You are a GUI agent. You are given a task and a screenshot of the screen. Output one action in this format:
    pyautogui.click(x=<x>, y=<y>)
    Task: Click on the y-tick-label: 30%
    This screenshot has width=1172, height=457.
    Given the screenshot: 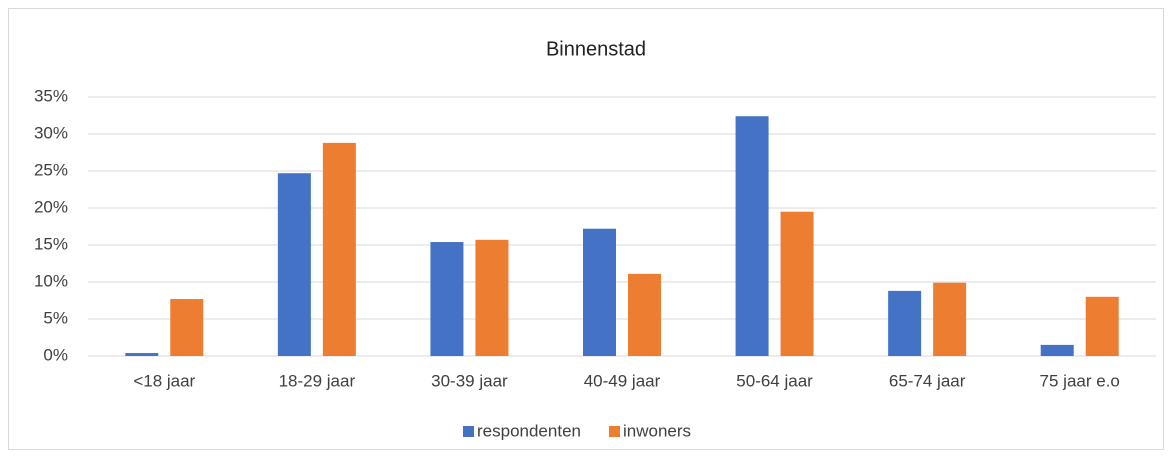 What is the action you would take?
    pyautogui.click(x=51, y=132)
    